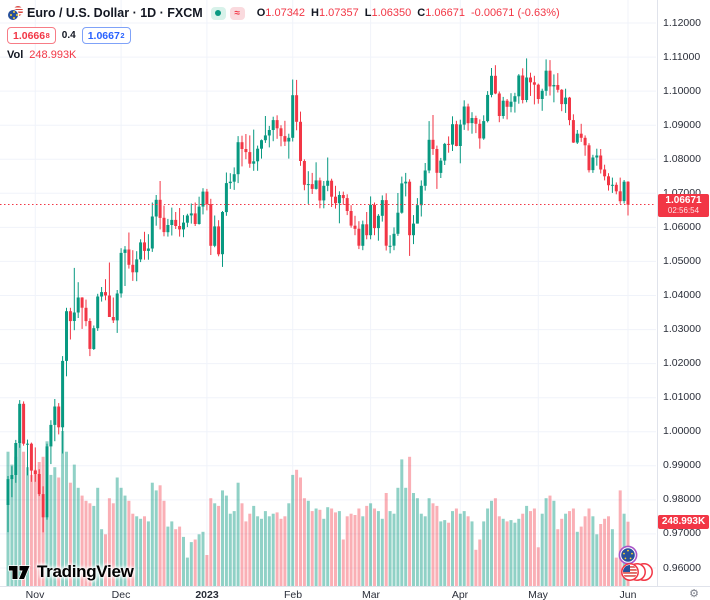 Image resolution: width=710 pixels, height=600 pixels. Describe the element at coordinates (115, 13) in the screenshot. I see `symbol-title: Euro / U.S. Dollar · 1D · FXCM` at that location.